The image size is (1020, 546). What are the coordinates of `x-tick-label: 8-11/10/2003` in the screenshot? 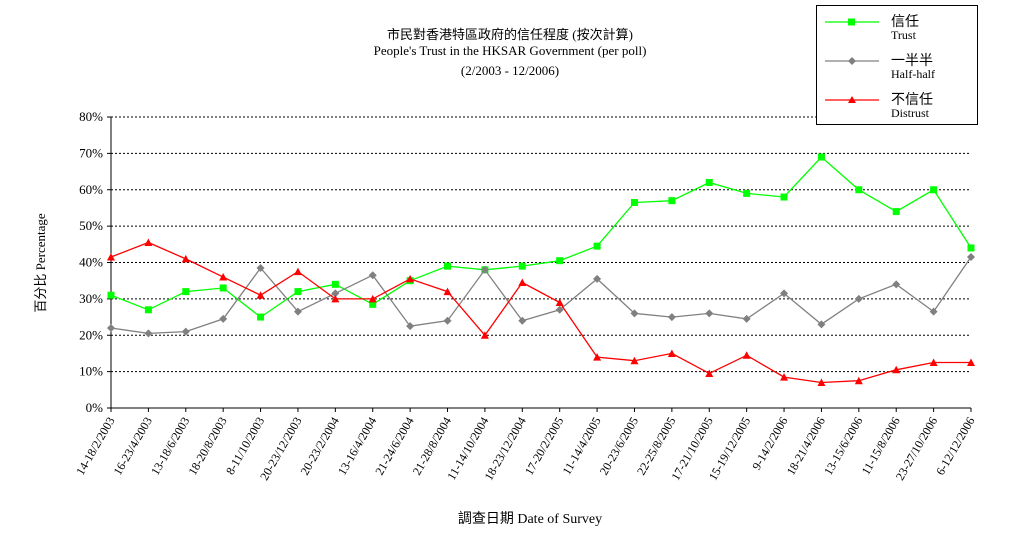 It's located at (245, 446).